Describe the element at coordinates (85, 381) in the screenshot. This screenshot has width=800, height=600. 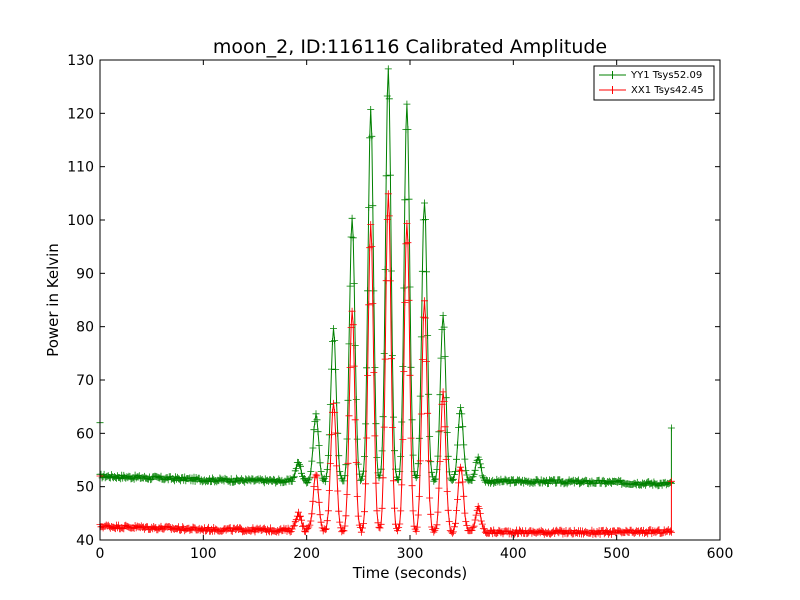
I see `y-tick-label: 70` at that location.